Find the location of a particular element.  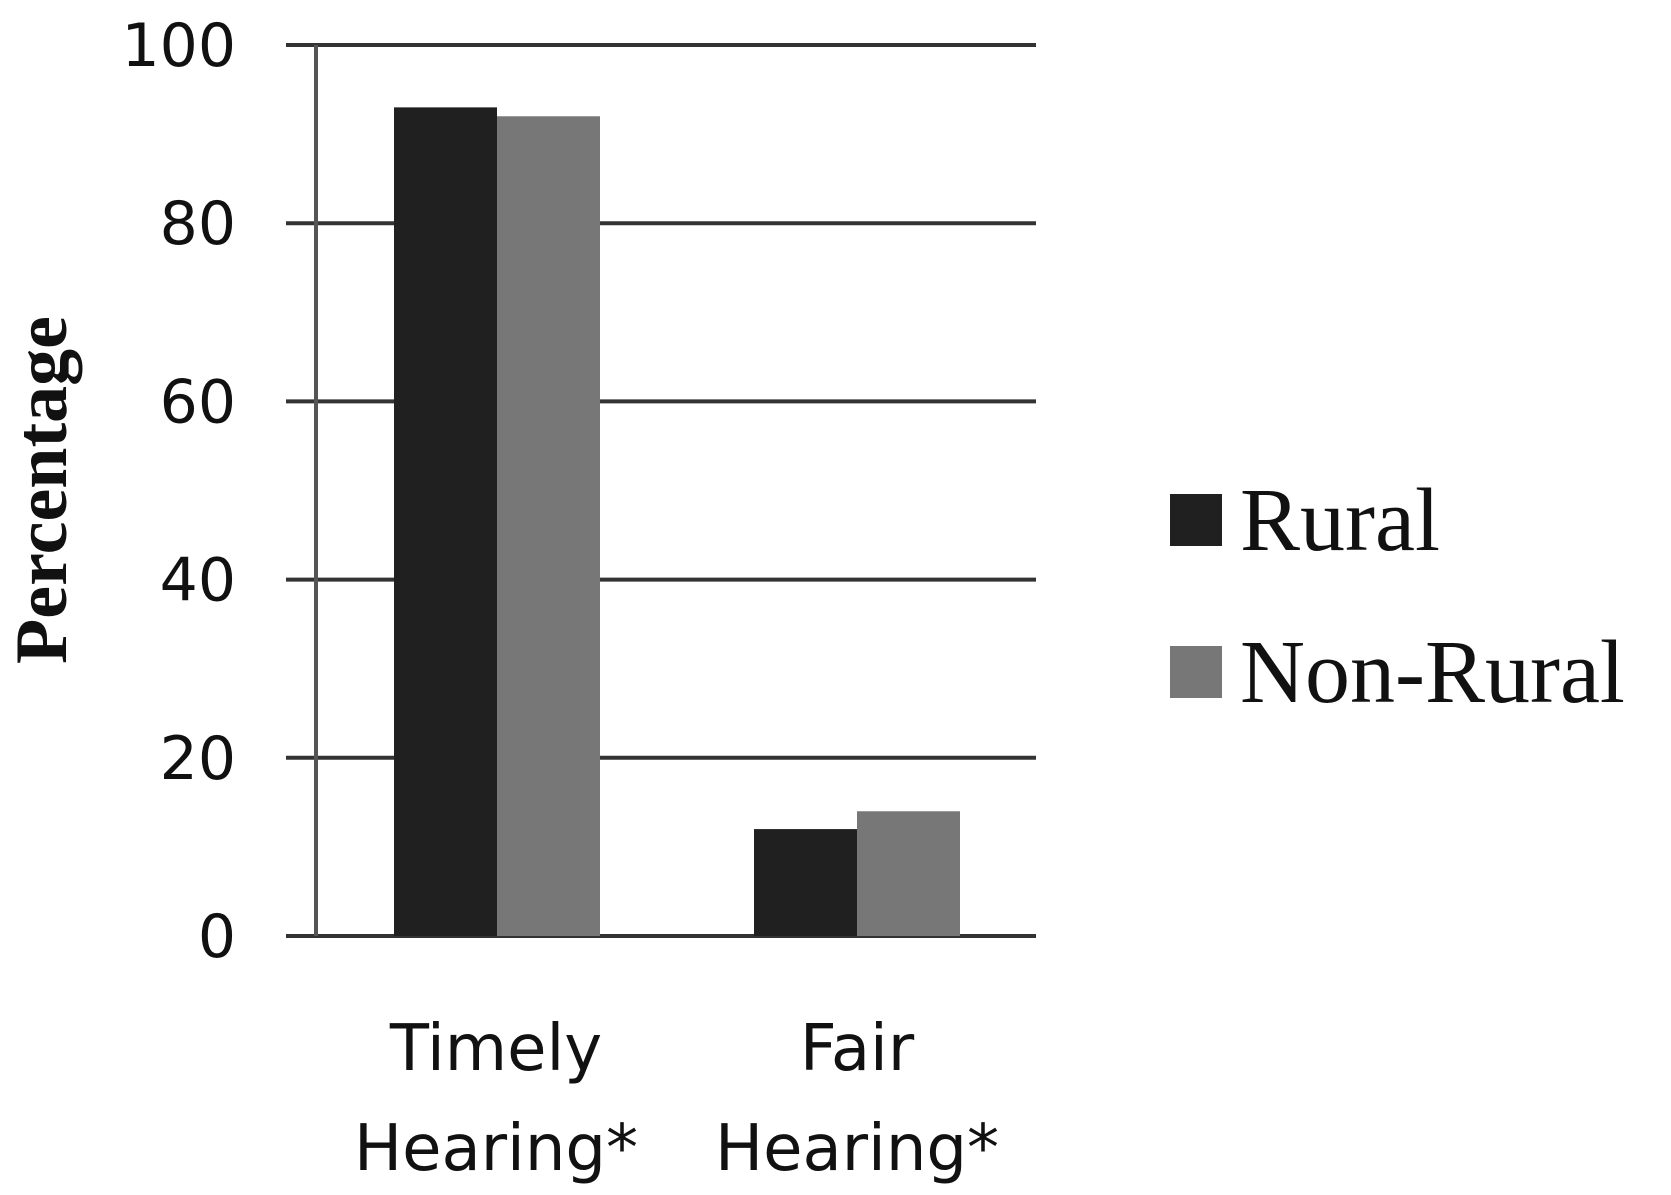

legend-label: Rural is located at coordinates (1340, 520).